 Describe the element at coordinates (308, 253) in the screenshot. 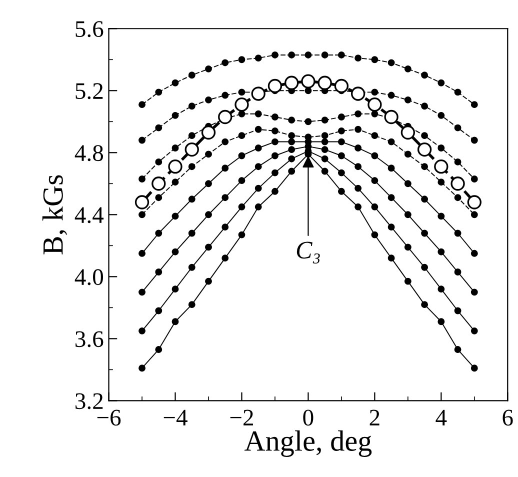

I see `annotation: C₃` at that location.